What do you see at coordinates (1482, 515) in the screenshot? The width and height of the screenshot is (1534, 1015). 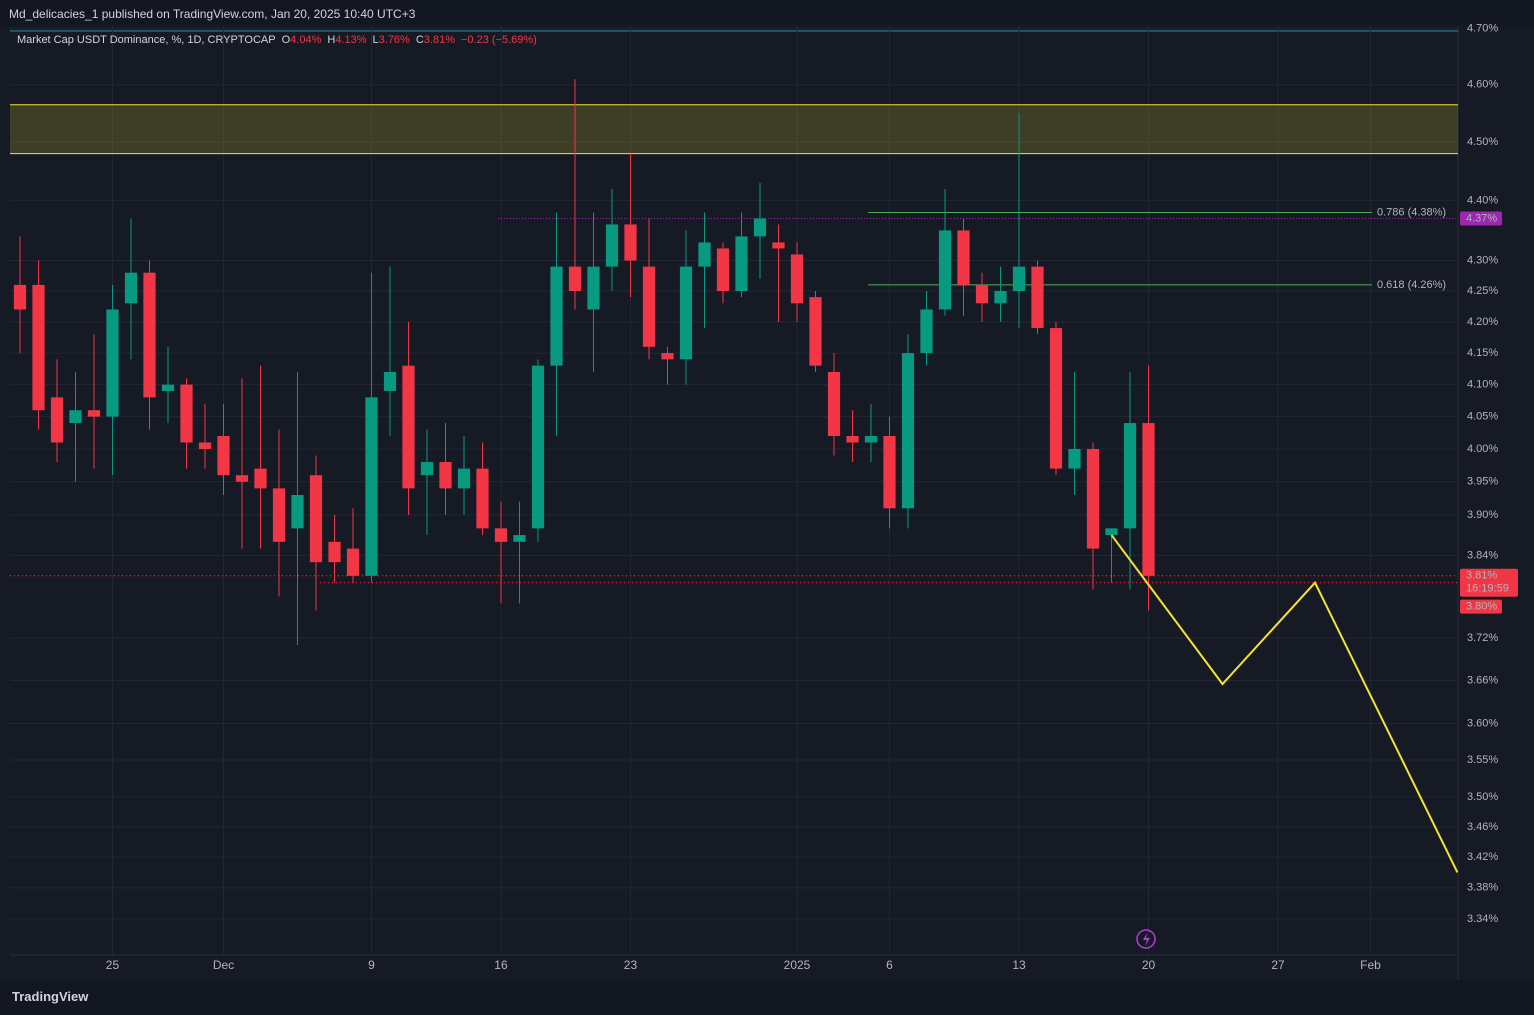 I see `y-tick-label: 3.90%` at bounding box center [1482, 515].